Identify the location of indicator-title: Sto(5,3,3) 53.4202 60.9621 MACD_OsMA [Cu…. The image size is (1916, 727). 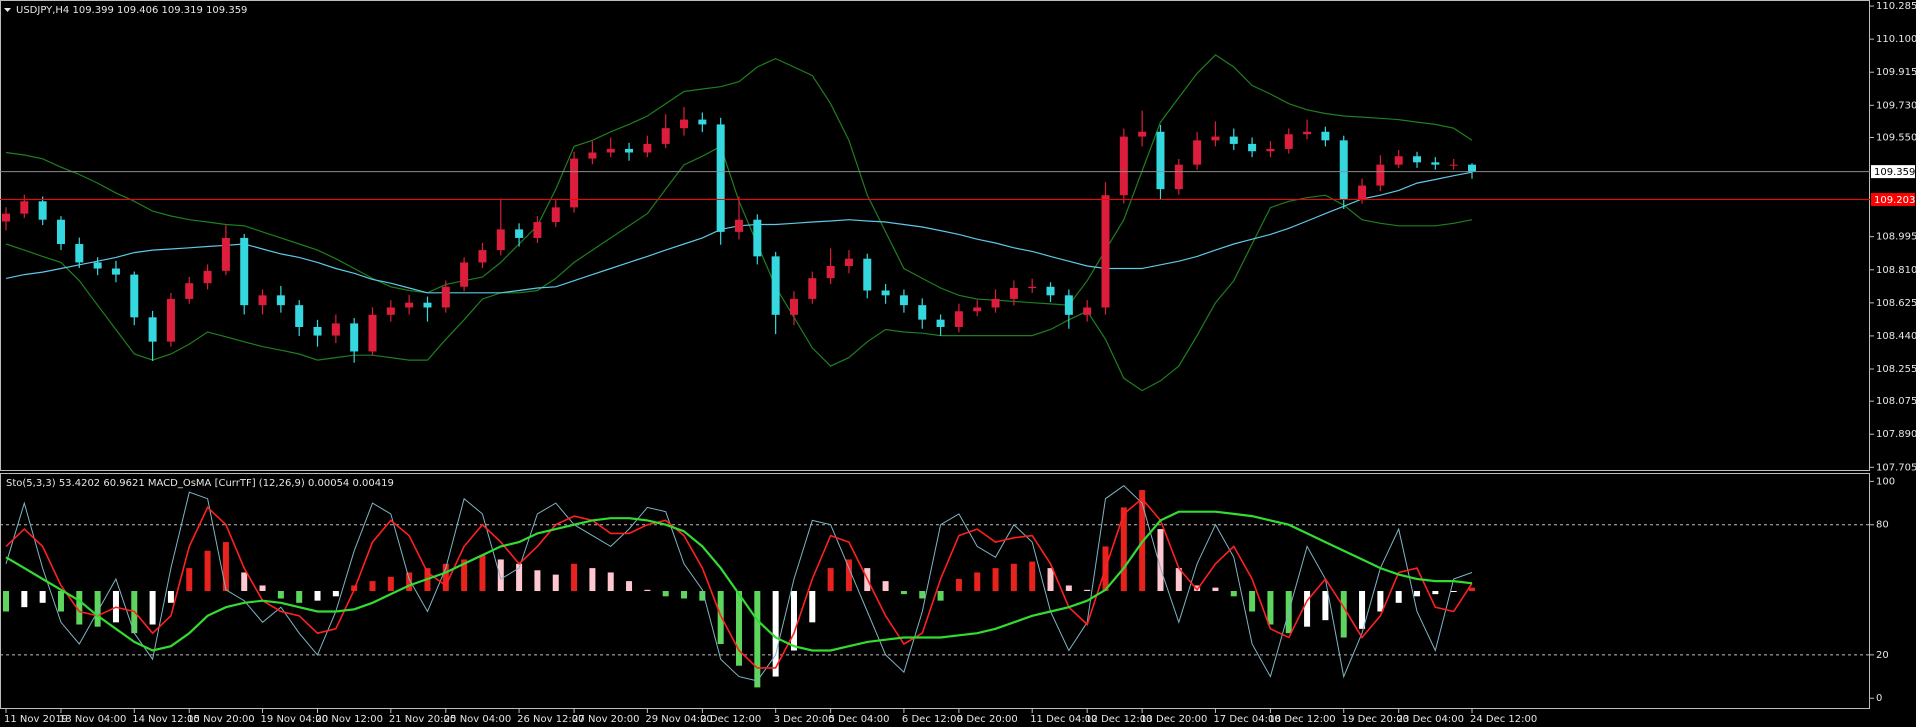
(200, 483).